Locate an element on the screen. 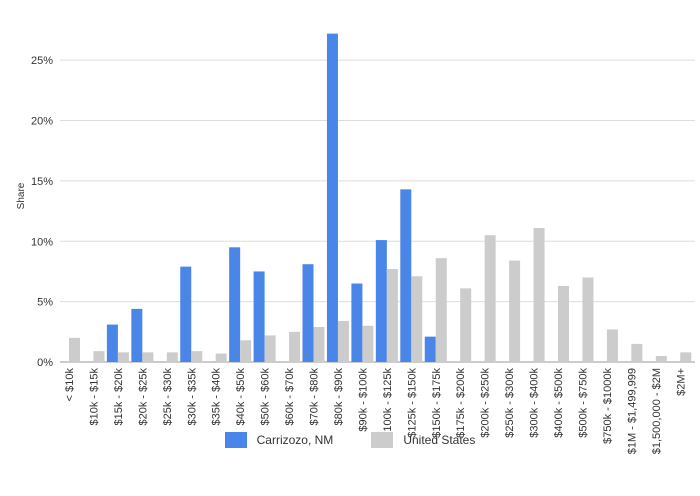  x-tick-label: $10k - $15k is located at coordinates (94, 397).